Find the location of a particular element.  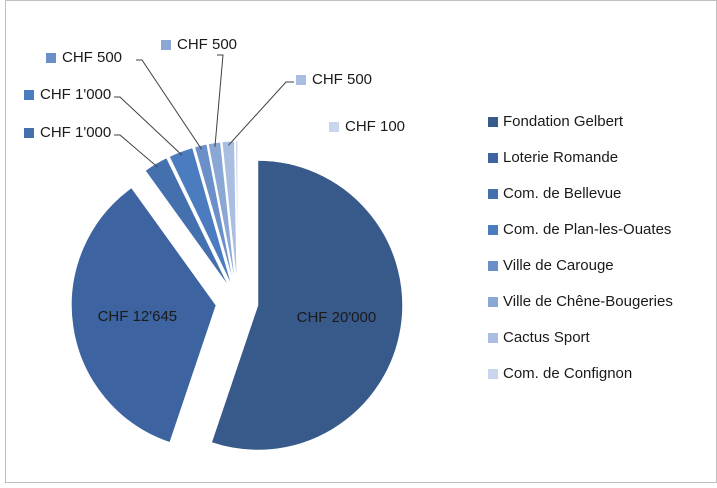

data-label: CHF 100 is located at coordinates (375, 126).